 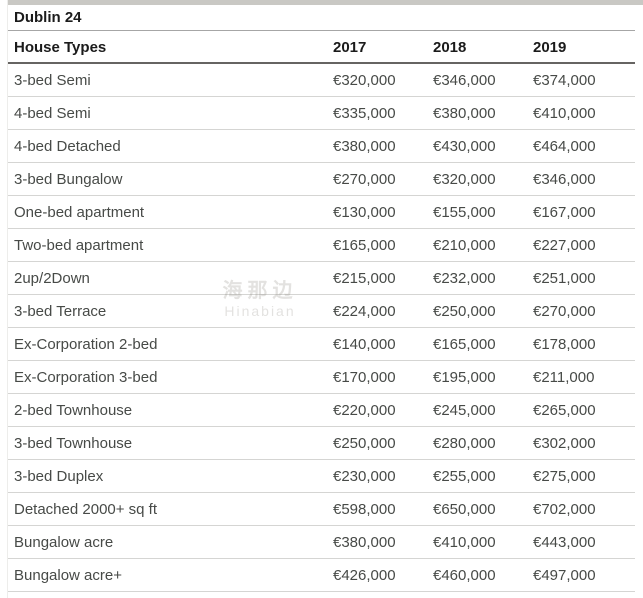 I want to click on cell-price-2017: €170,000, so click(x=364, y=377).